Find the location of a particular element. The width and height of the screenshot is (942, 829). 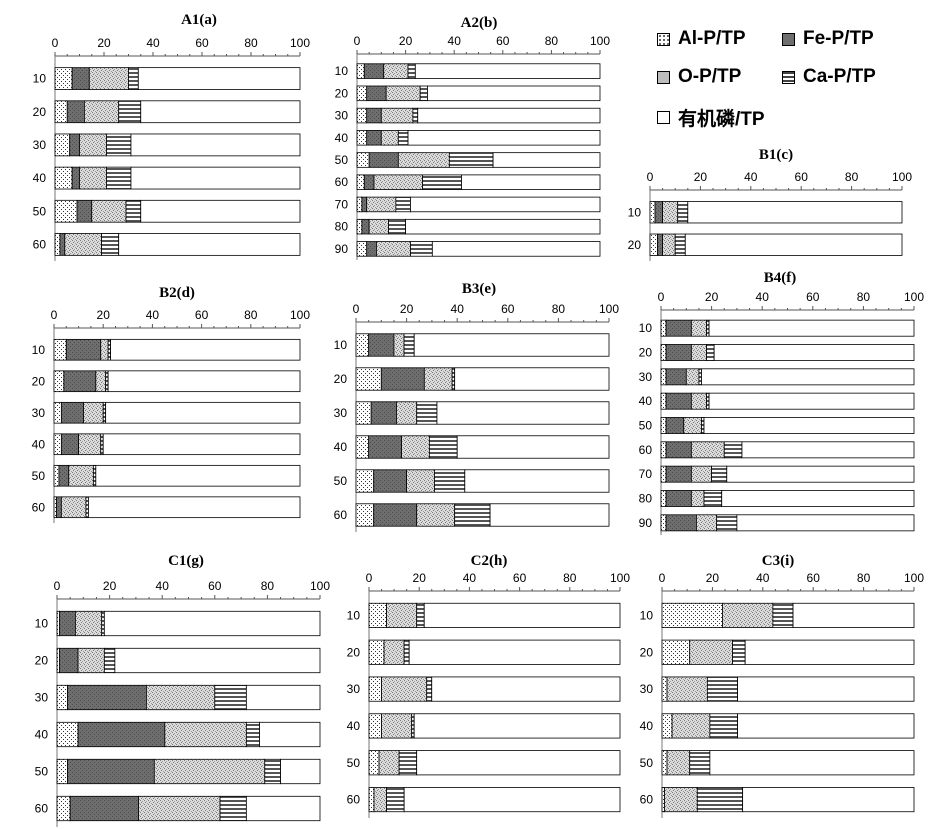

y-tick-label-b2: 40 is located at coordinates (39, 444).